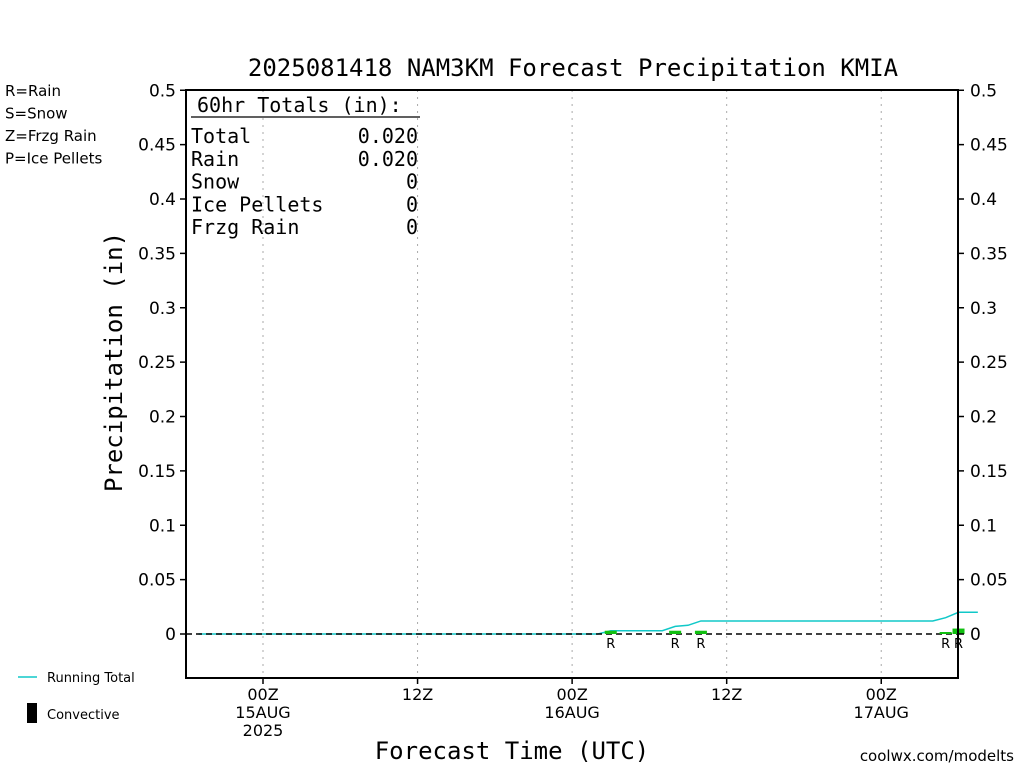 This screenshot has height=768, width=1024. I want to click on y-tick-label-right: 0.5, so click(983, 91).